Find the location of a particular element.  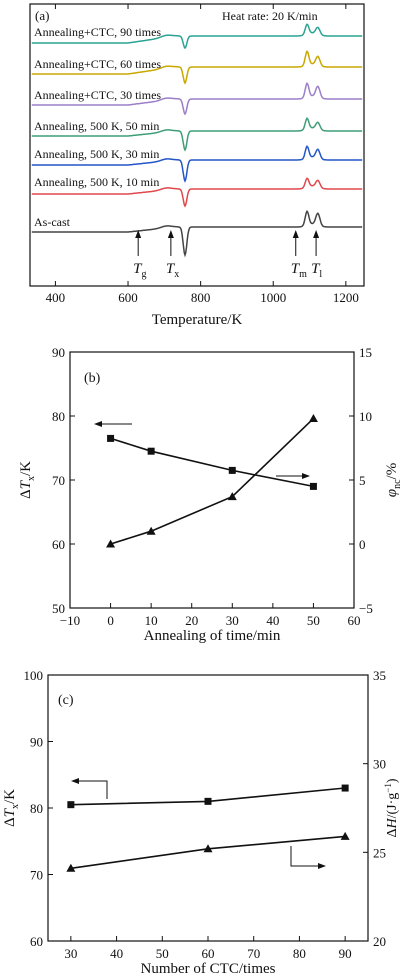

panel-b-axis-arrows is located at coordinates (202, 450).